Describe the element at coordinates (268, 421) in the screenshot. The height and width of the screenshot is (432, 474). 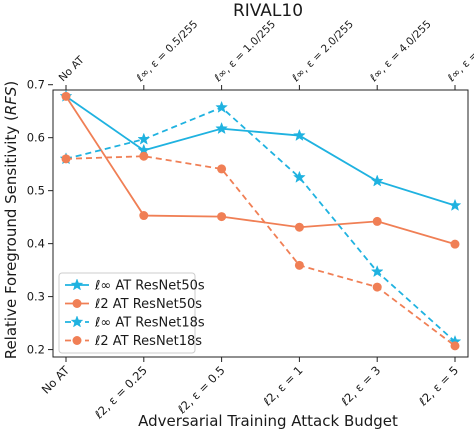
I see `x-axis-label: Adversarial Training Attack Budget` at that location.